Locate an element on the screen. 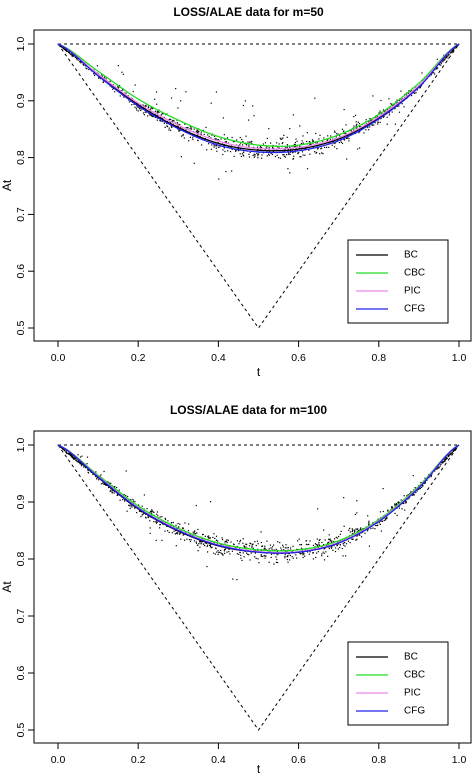 The image size is (473, 778). y-tick-label: 0.8 is located at coordinates (21, 559).